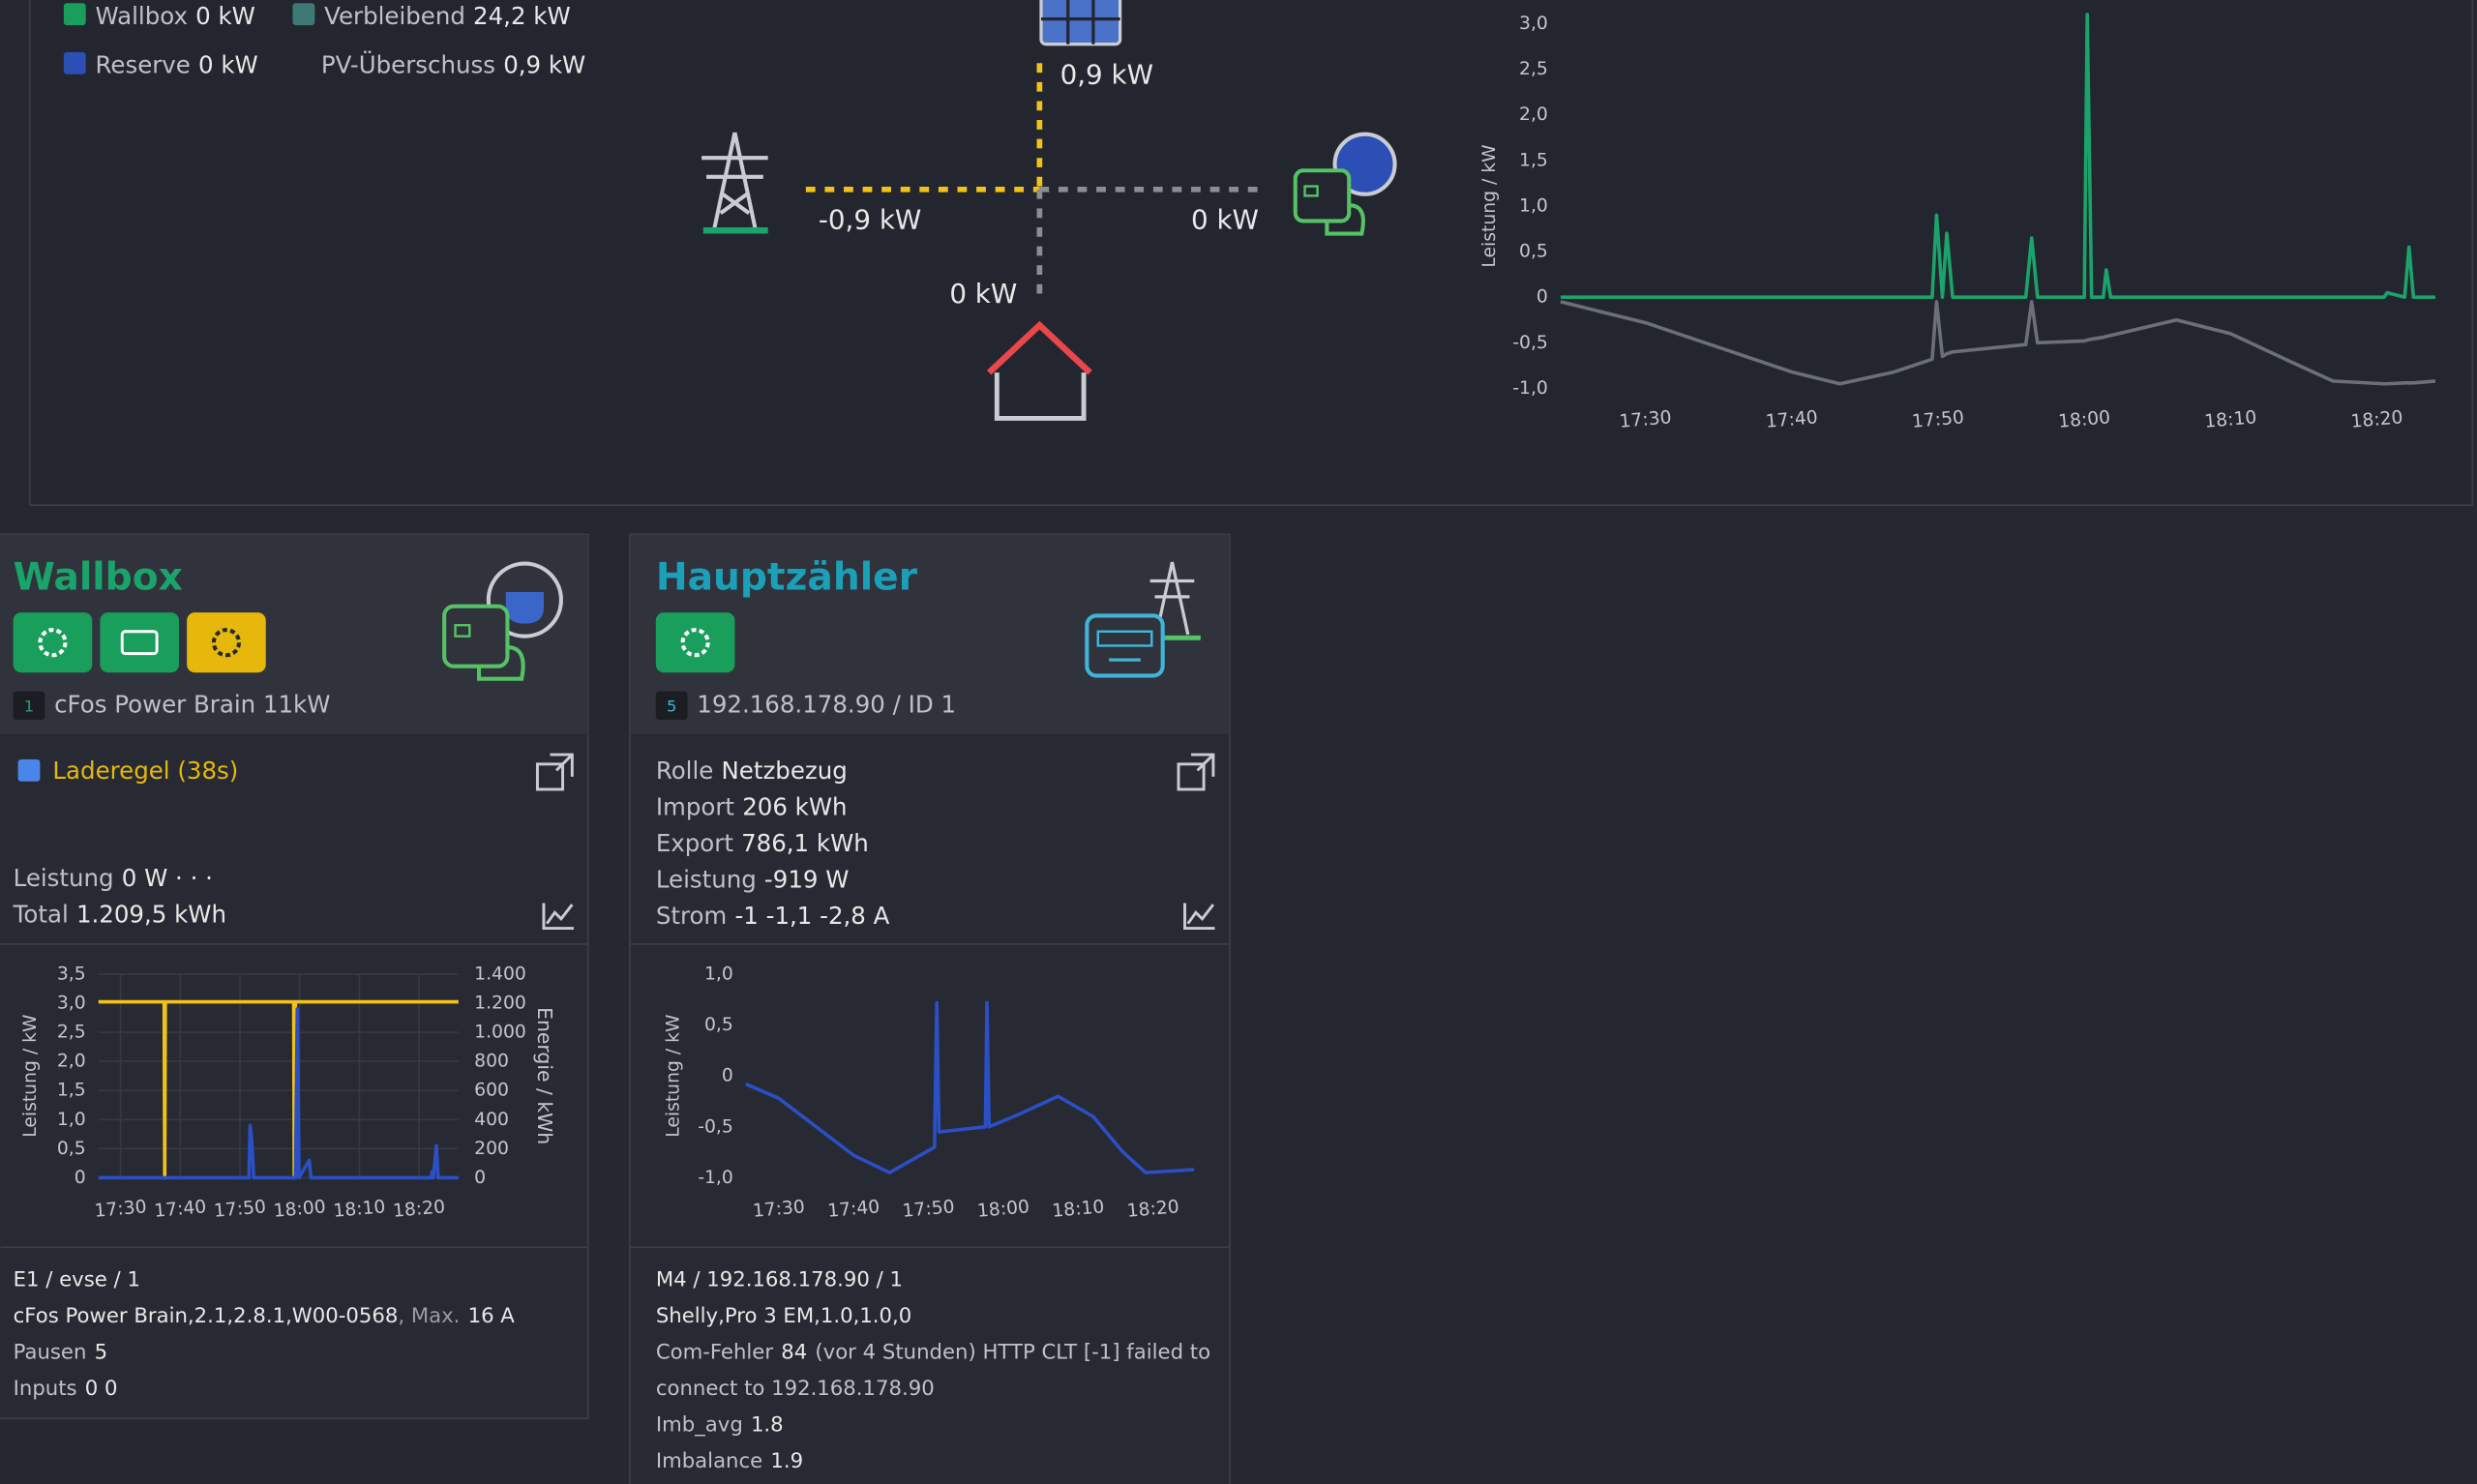  I want to click on badge, so click(29, 706).